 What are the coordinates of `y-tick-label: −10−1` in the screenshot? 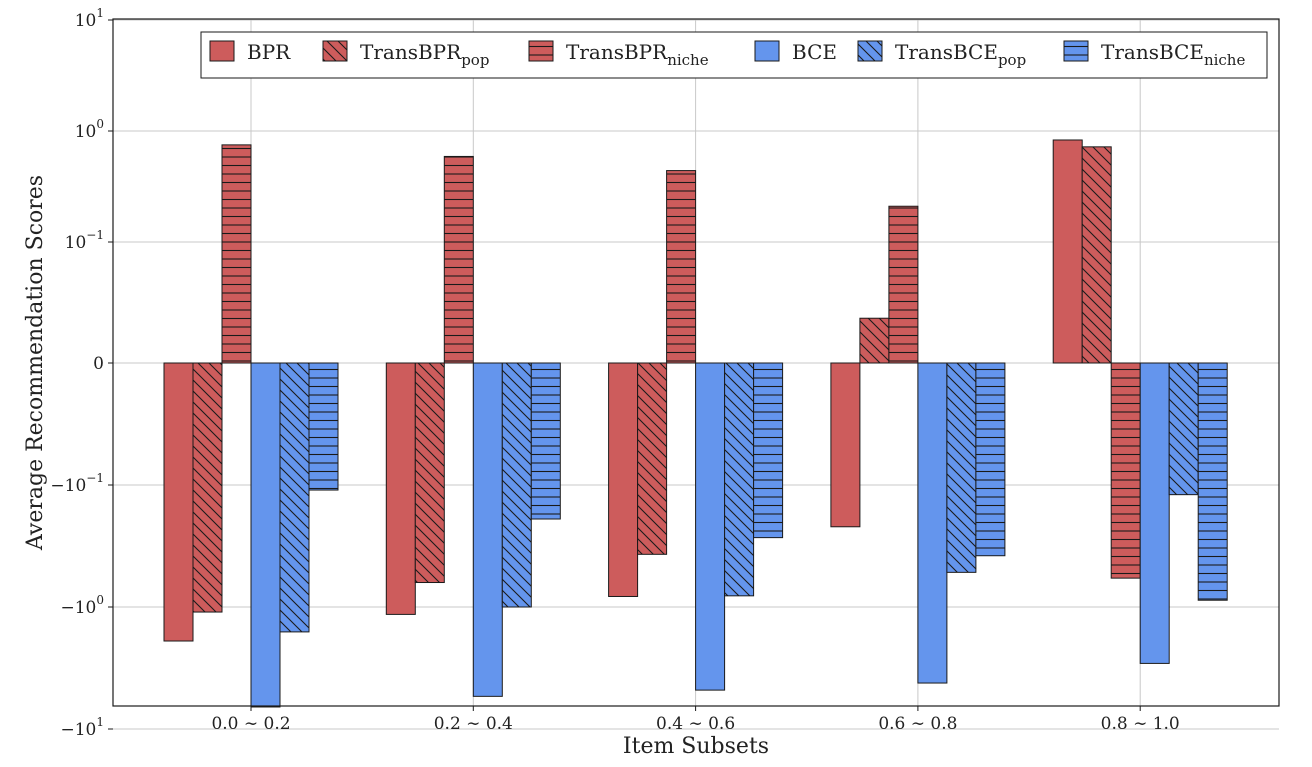 It's located at (77, 483).